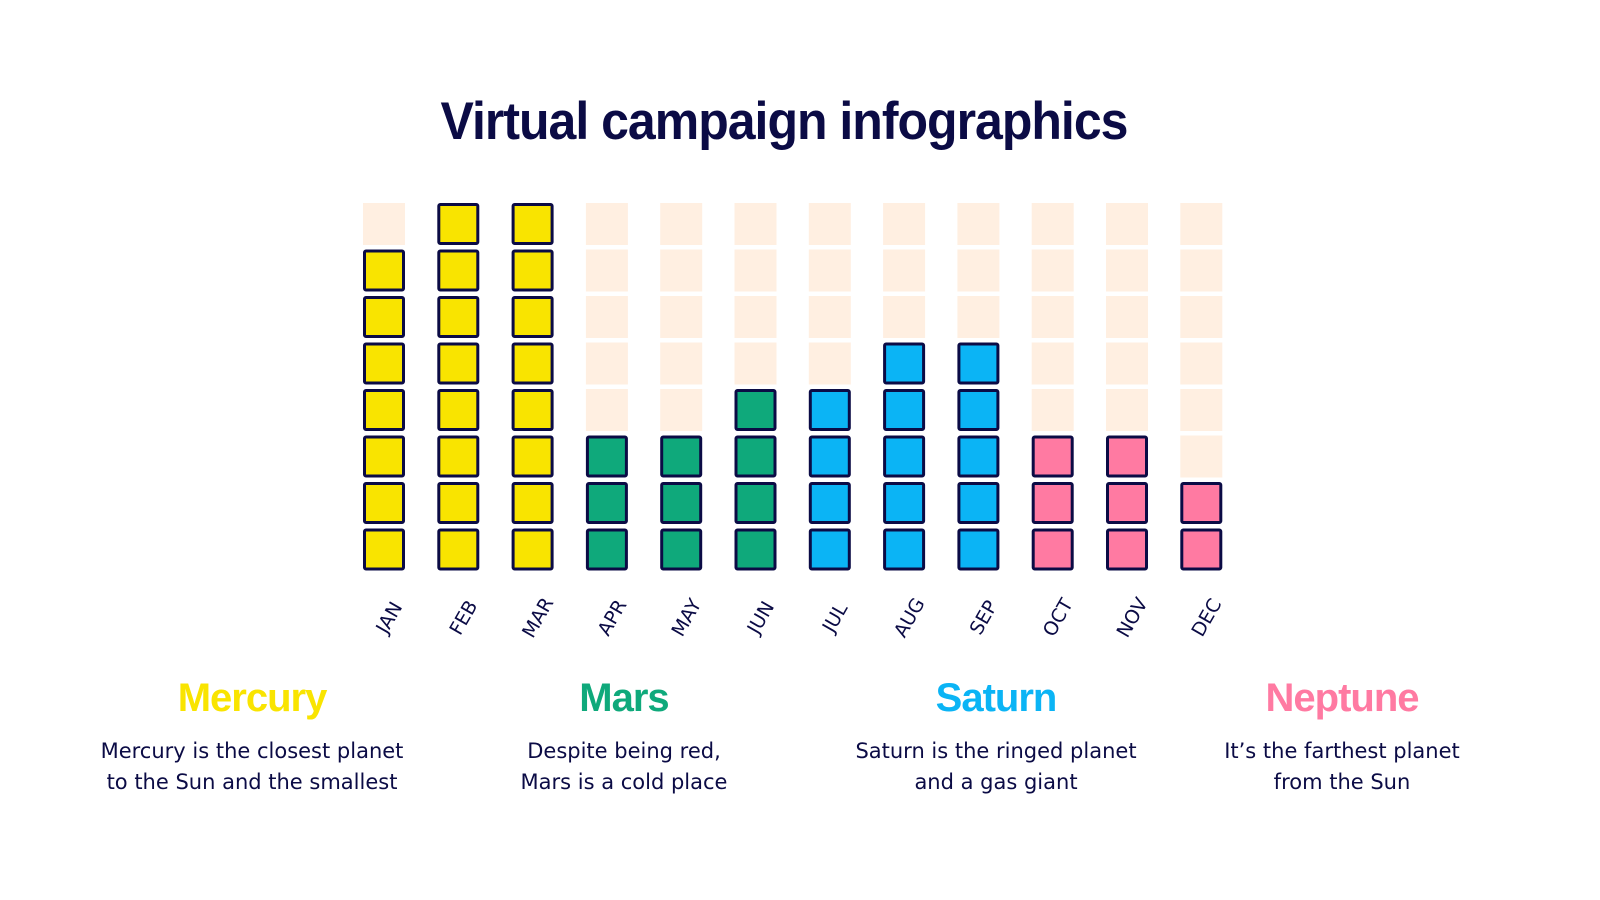 The height and width of the screenshot is (900, 1600). Describe the element at coordinates (613, 618) in the screenshot. I see `x-tick-label: APR` at that location.